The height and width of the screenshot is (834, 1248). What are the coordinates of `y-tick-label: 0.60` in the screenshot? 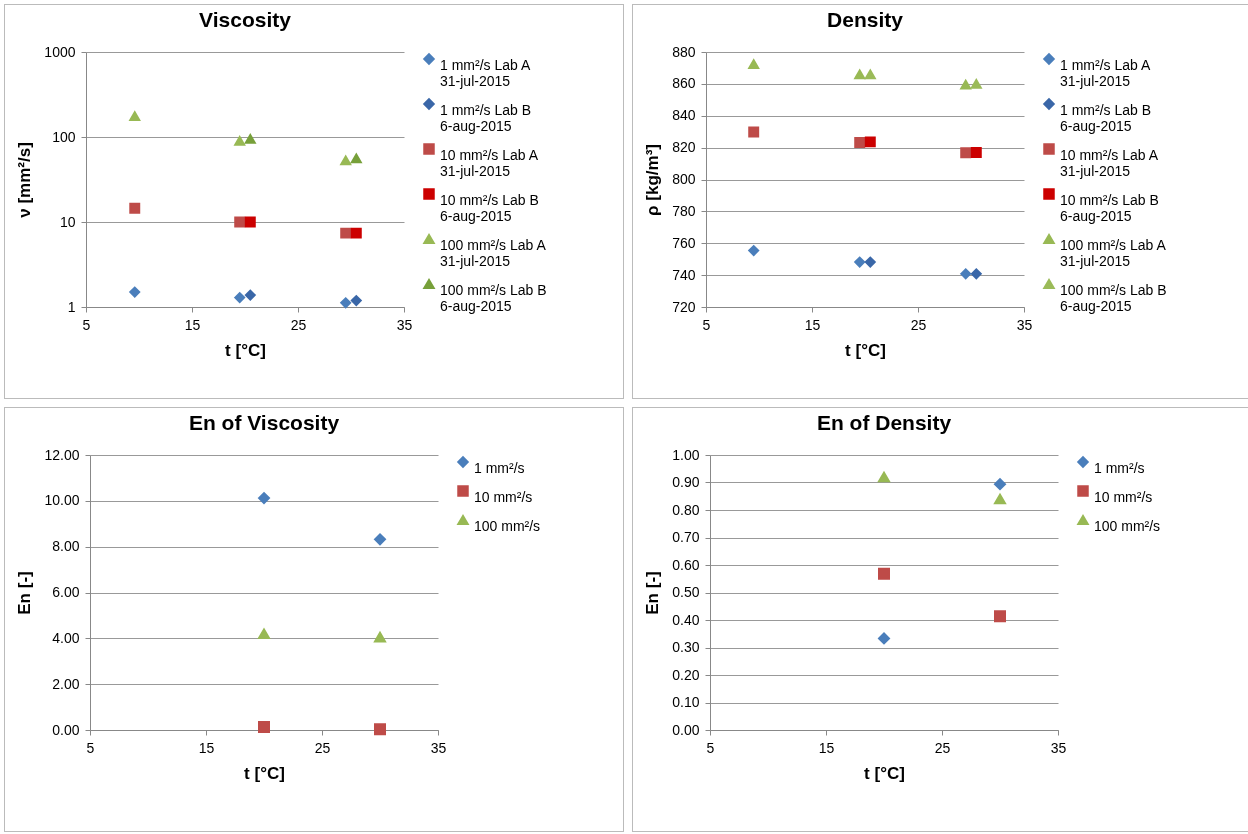 It's located at (686, 564).